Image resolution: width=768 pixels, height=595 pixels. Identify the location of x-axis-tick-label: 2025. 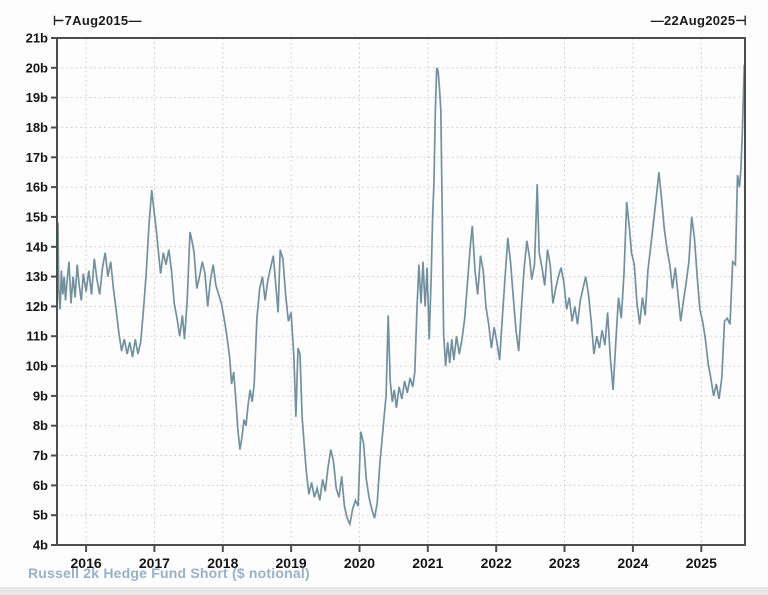
(701, 563).